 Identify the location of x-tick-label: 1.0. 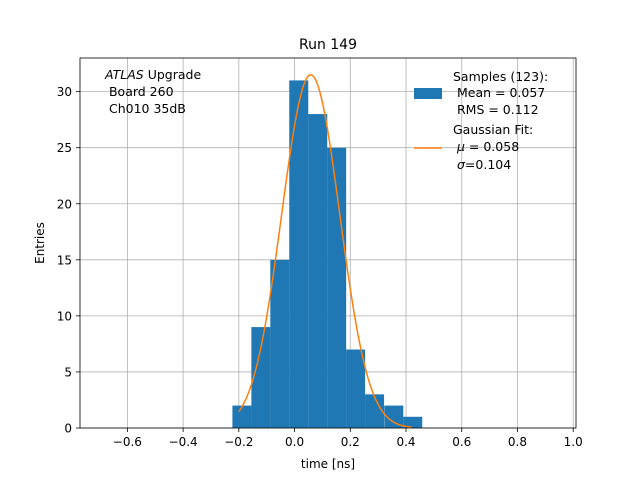
(573, 442).